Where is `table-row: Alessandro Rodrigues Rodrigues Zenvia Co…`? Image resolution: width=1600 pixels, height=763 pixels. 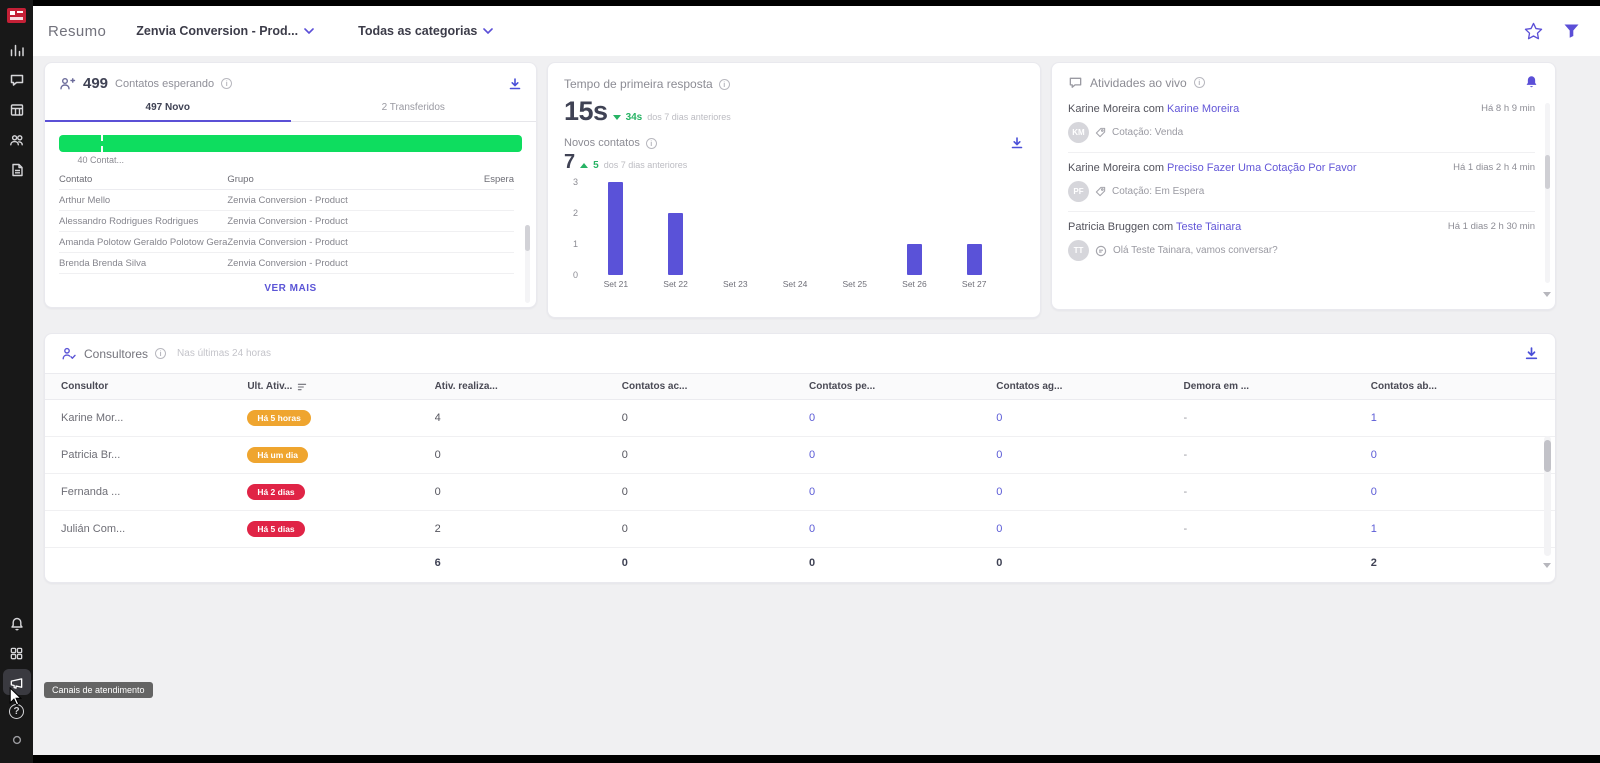
table-row: Alessandro Rodrigues Rodrigues Zenvia Co… is located at coordinates (286, 221).